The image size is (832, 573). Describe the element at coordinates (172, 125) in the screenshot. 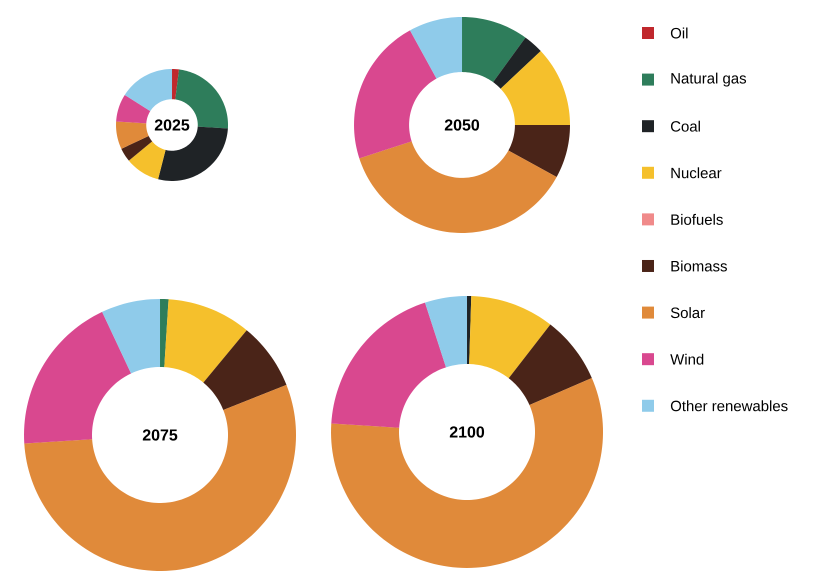

I see `text: 2025` at that location.